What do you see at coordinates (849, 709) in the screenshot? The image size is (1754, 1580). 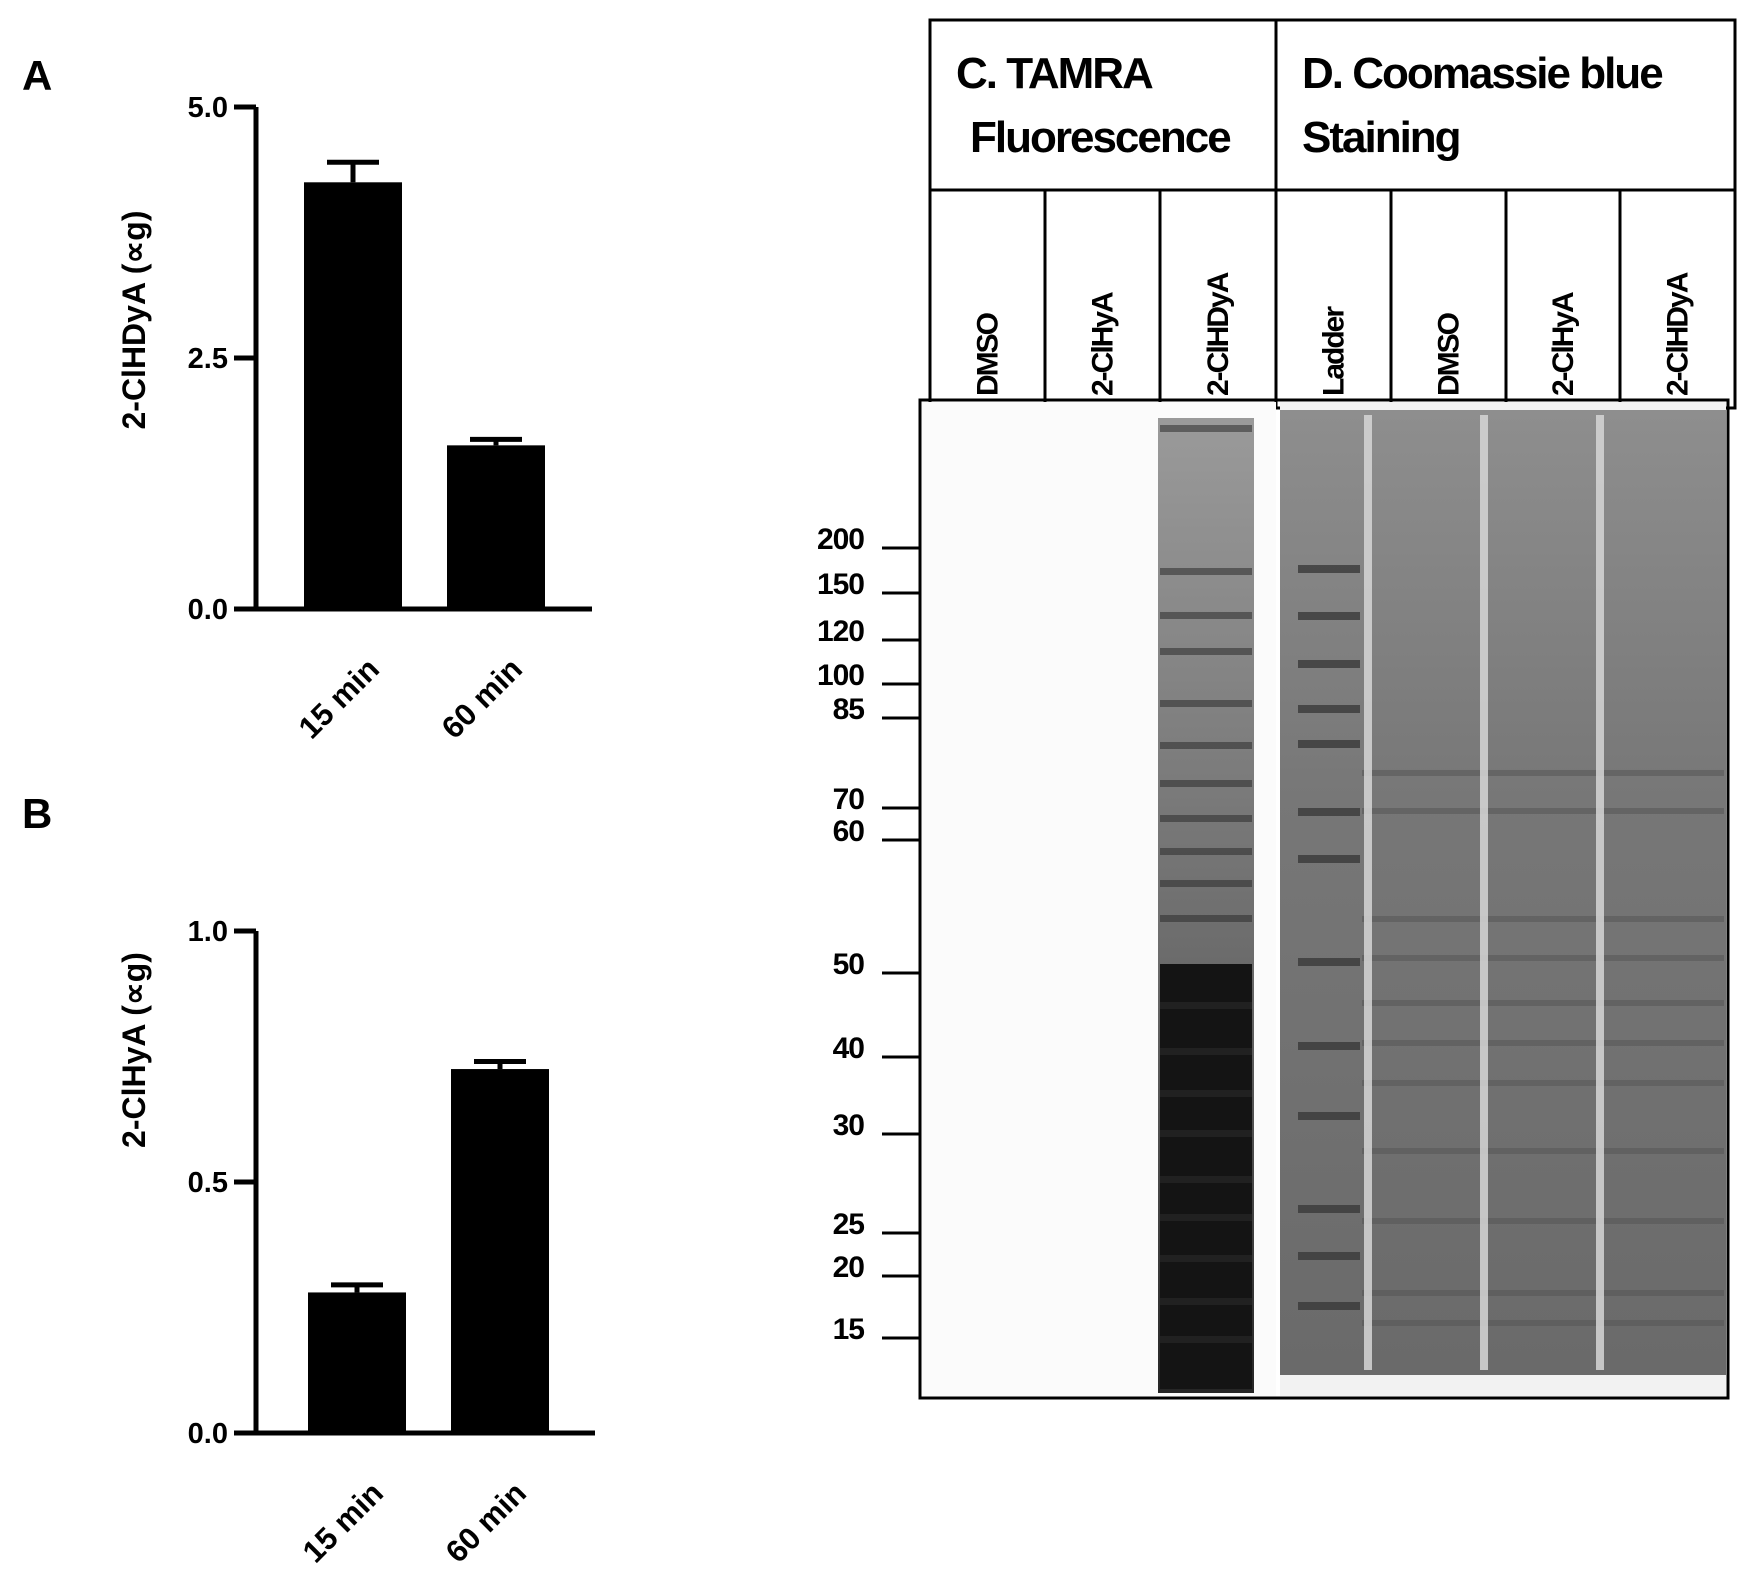 I see `mw-marker-label: 85` at bounding box center [849, 709].